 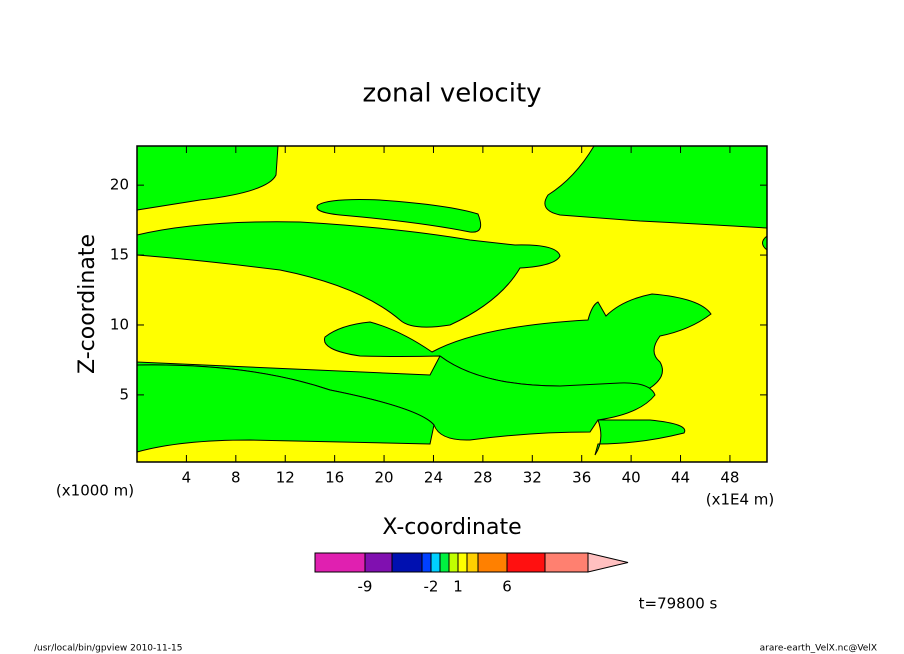 What do you see at coordinates (729, 478) in the screenshot?
I see `x-tick-label: 48` at bounding box center [729, 478].